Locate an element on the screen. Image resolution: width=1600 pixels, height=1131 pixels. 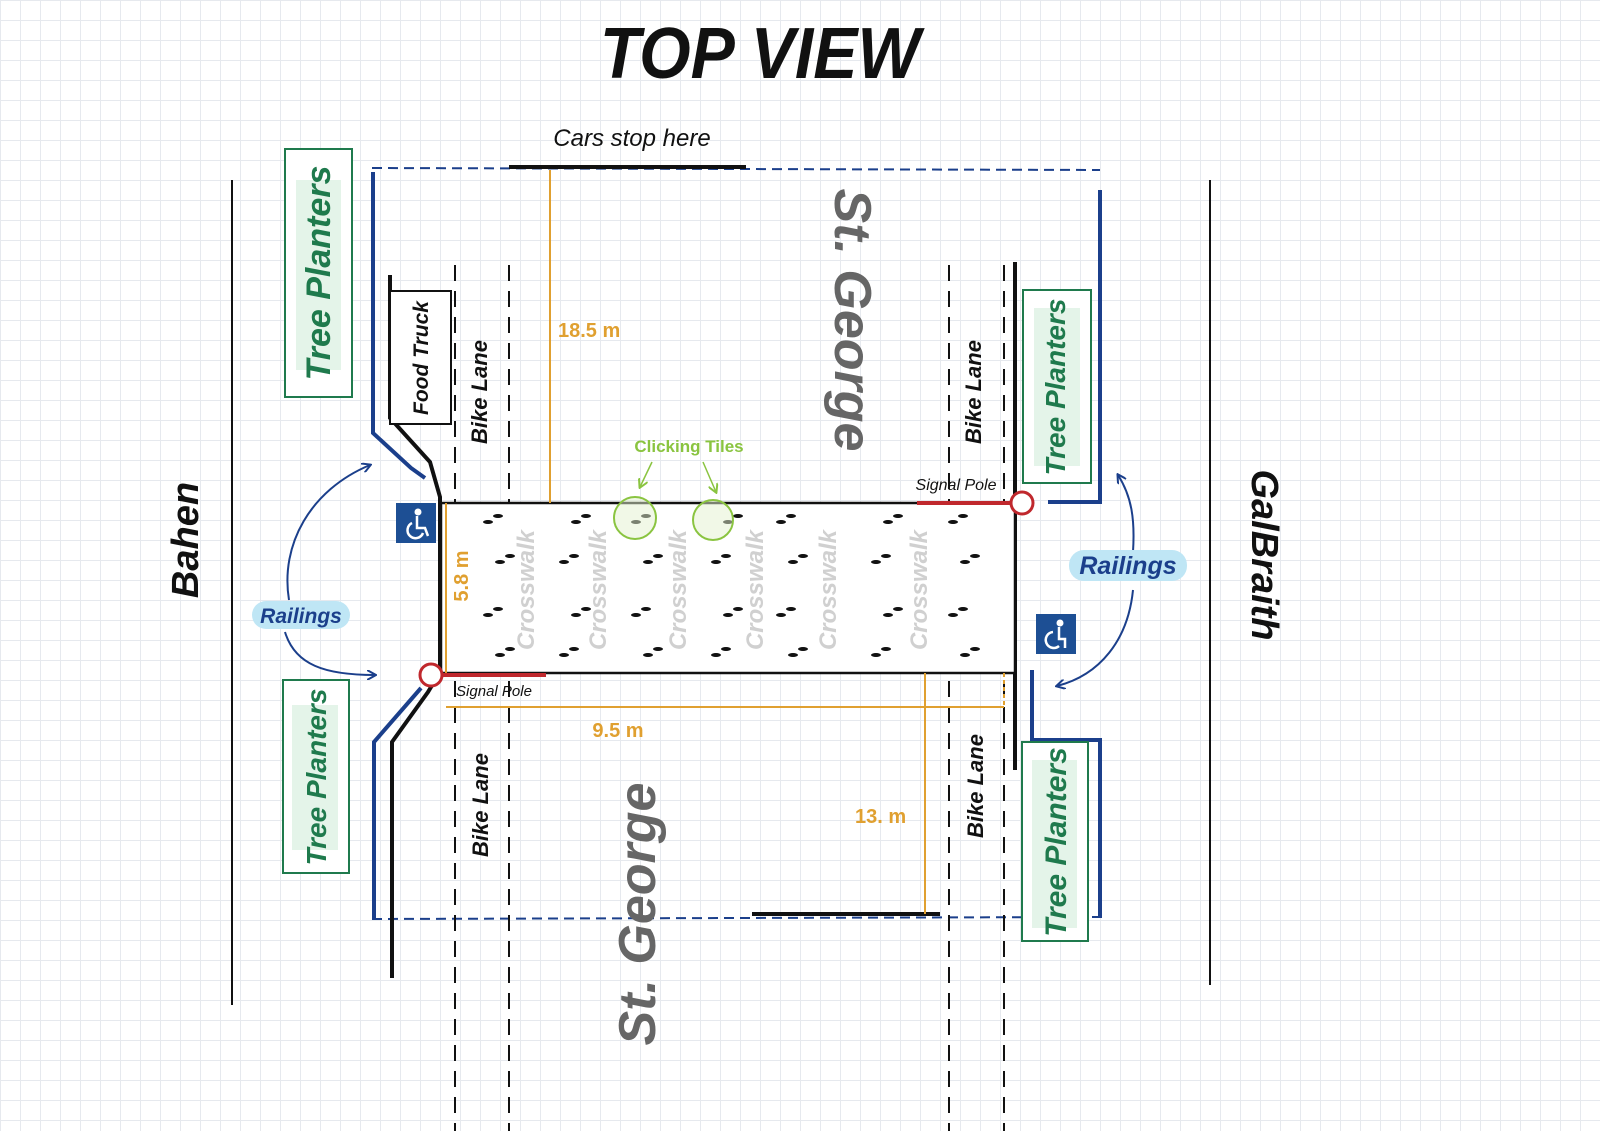
stop-line-label: Cars stop here is located at coordinates (631, 138).